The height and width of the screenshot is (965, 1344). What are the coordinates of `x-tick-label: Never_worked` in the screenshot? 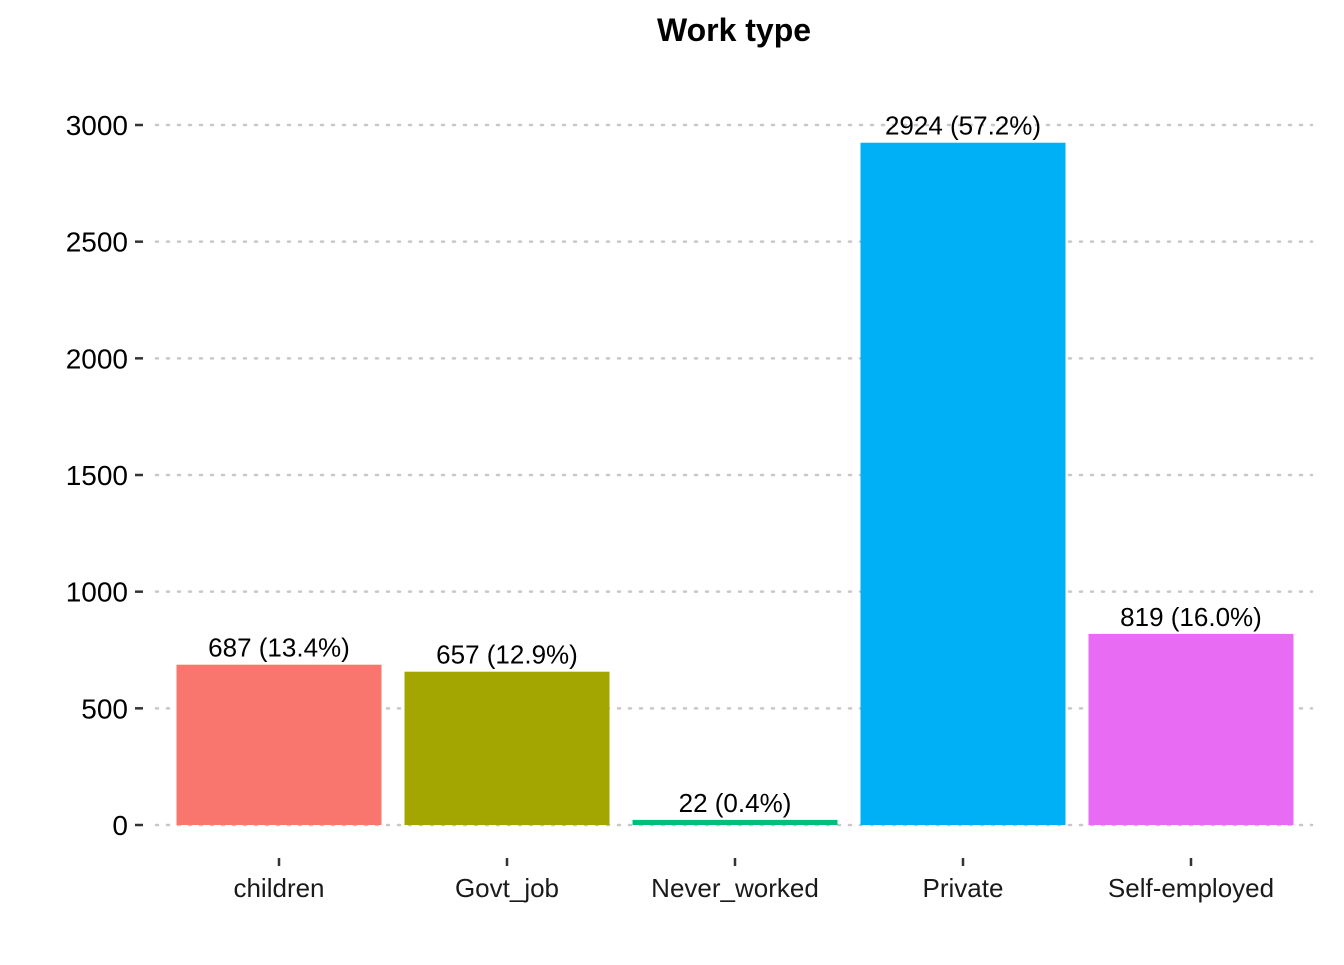 It's located at (735, 888).